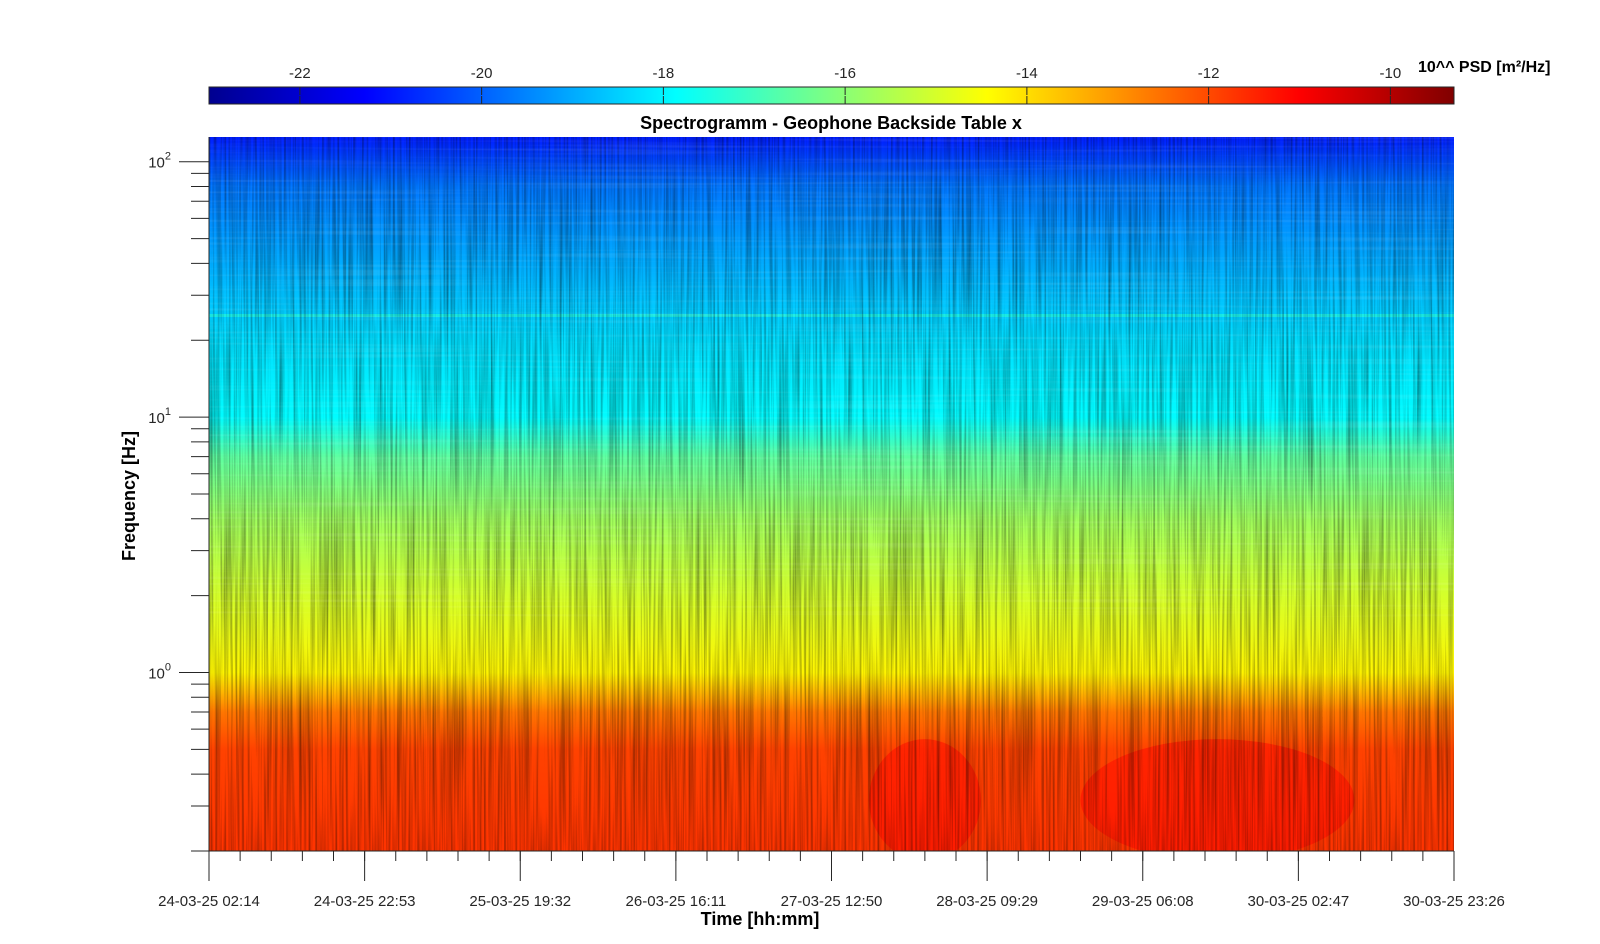  What do you see at coordinates (832, 901) in the screenshot?
I see `x-tick-label: 27-03-25 12:50` at bounding box center [832, 901].